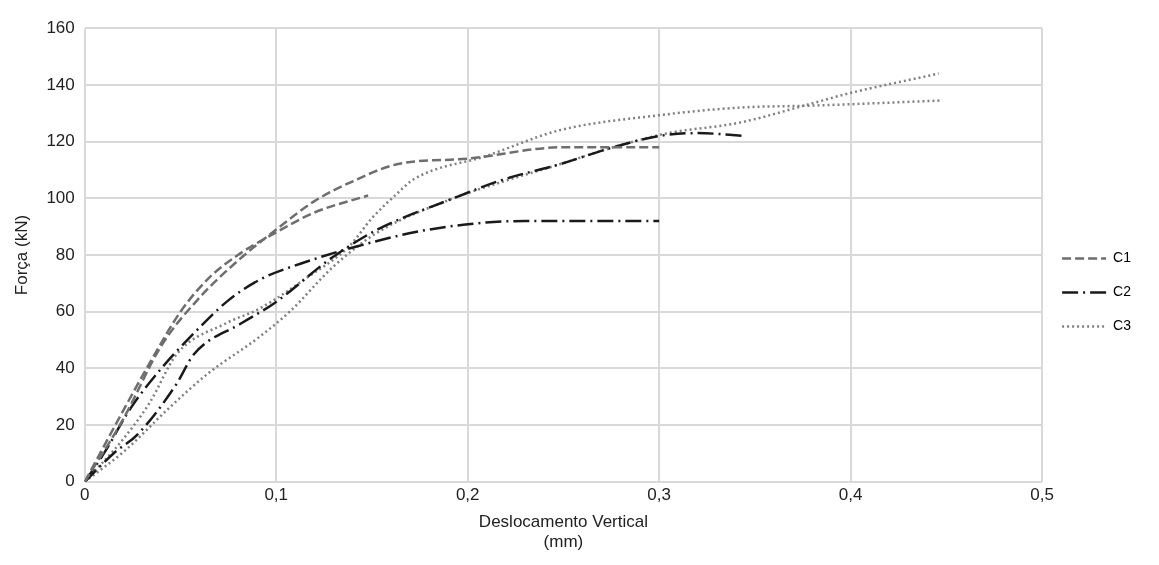 Image resolution: width=1159 pixels, height=565 pixels. I want to click on y-tick-label: 60, so click(65, 311).